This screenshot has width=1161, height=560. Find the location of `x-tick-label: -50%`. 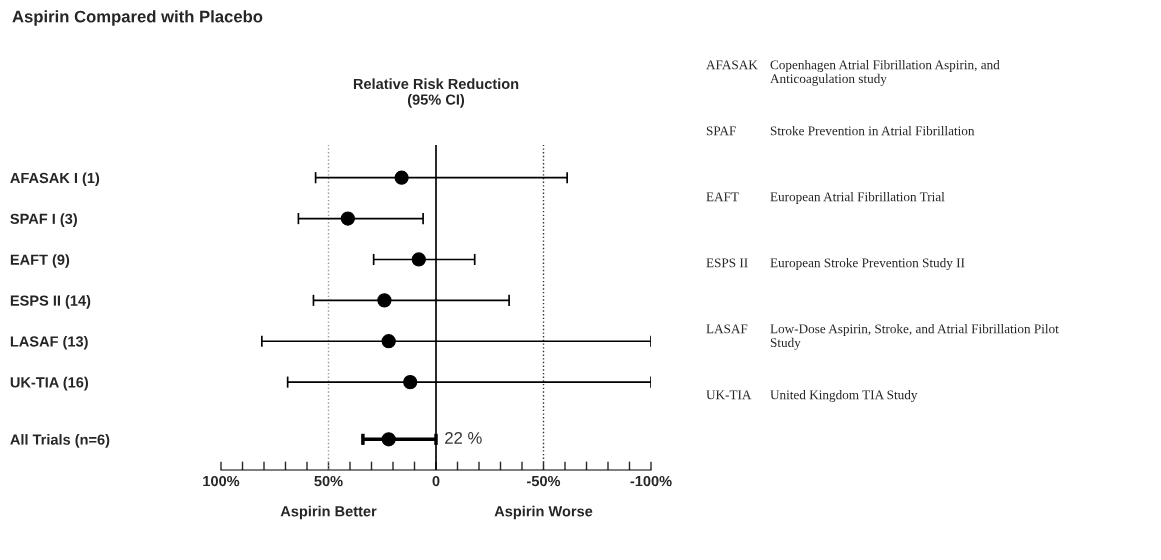

x-tick-label: -50% is located at coordinates (544, 481).